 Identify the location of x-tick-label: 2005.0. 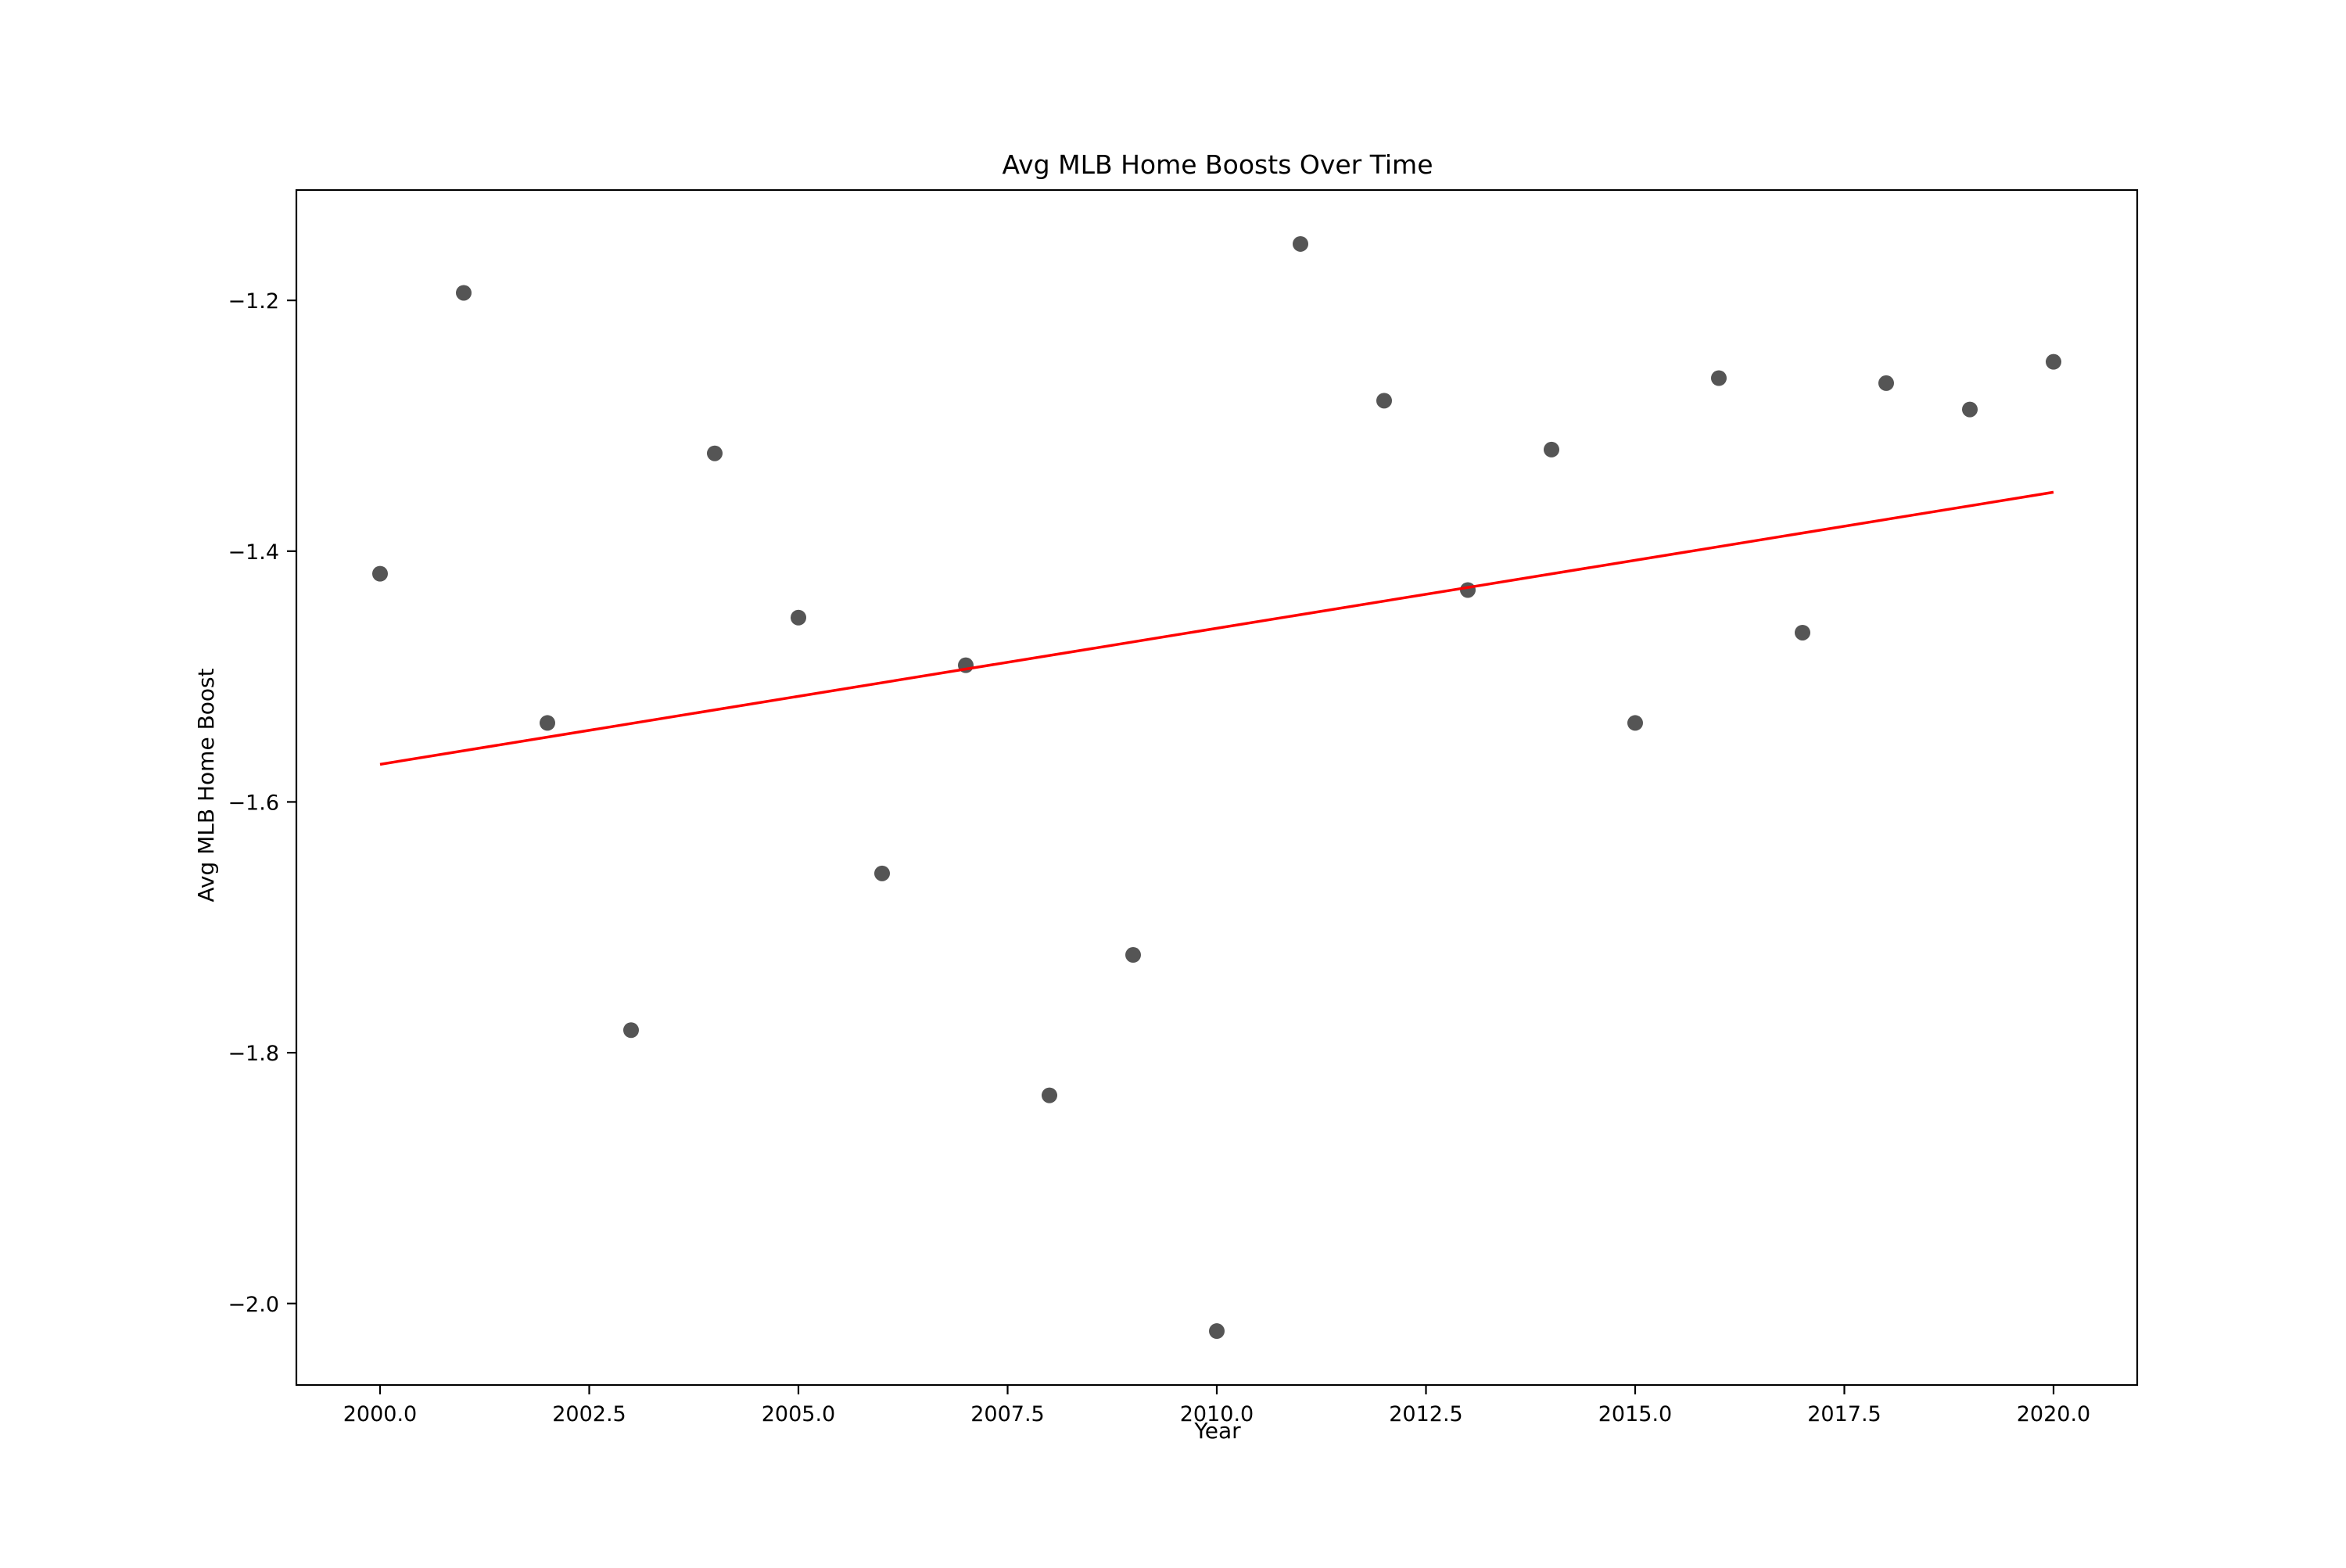
(799, 1414).